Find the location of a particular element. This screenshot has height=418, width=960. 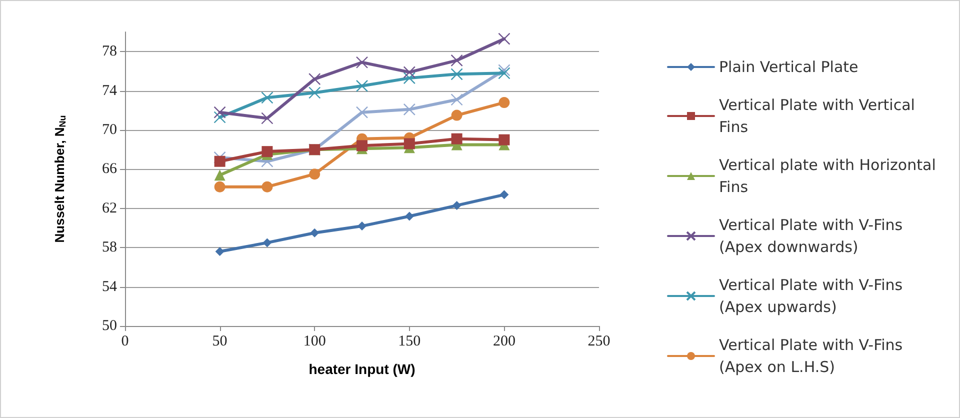

x-tick-label: 50 is located at coordinates (220, 342).